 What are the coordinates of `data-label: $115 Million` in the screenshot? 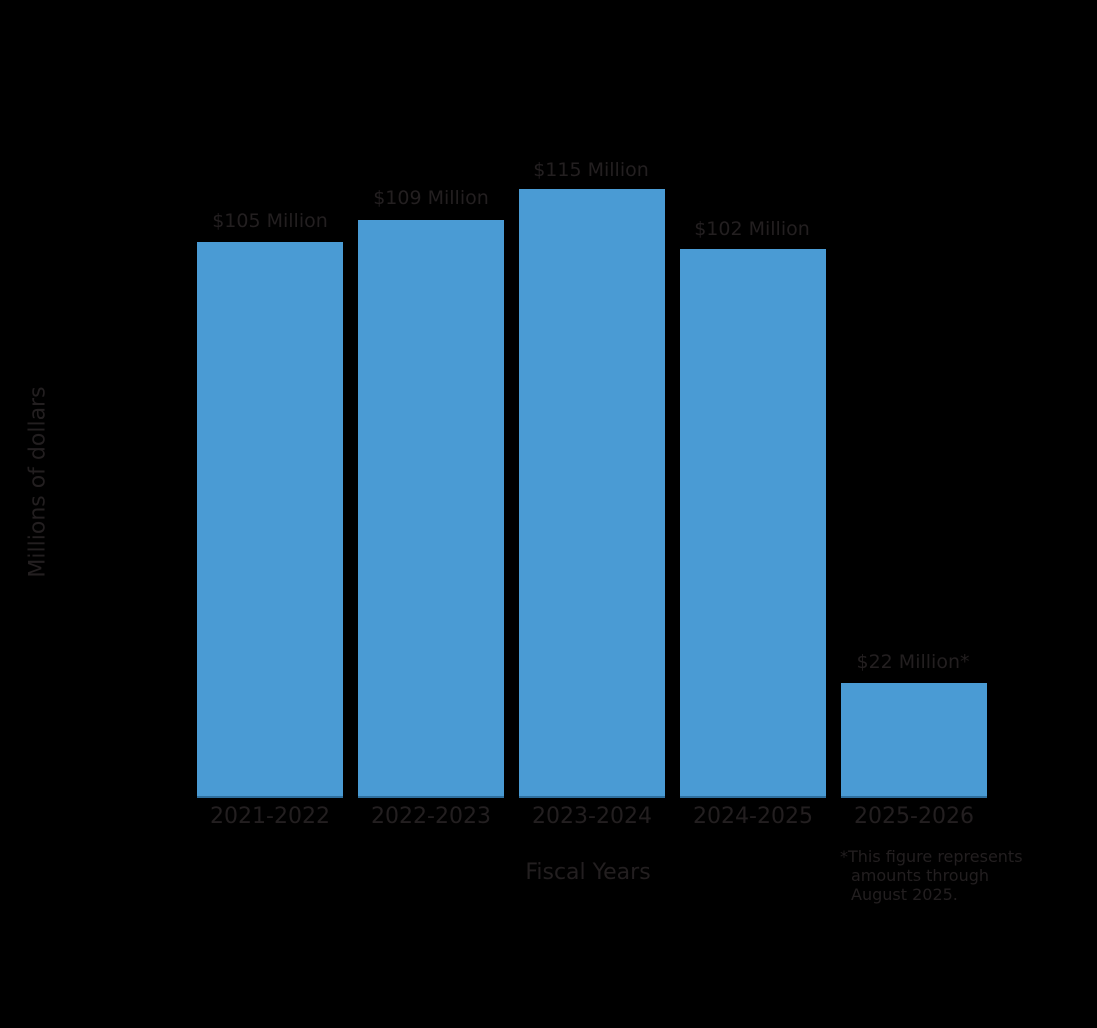 It's located at (591, 170).